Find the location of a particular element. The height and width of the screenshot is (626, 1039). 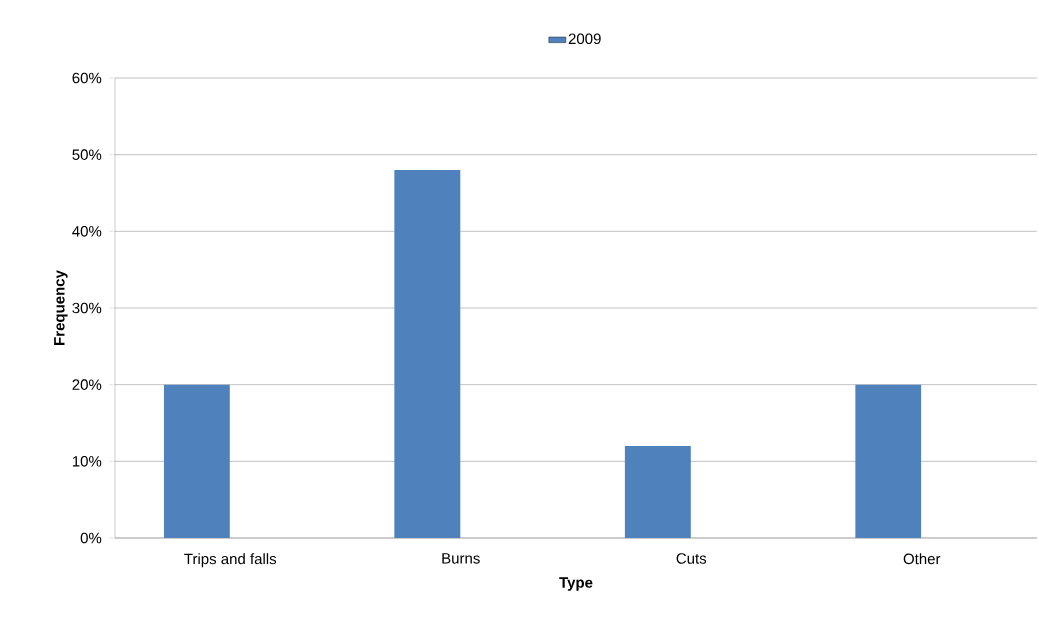

x-axis-title: Type is located at coordinates (576, 584).